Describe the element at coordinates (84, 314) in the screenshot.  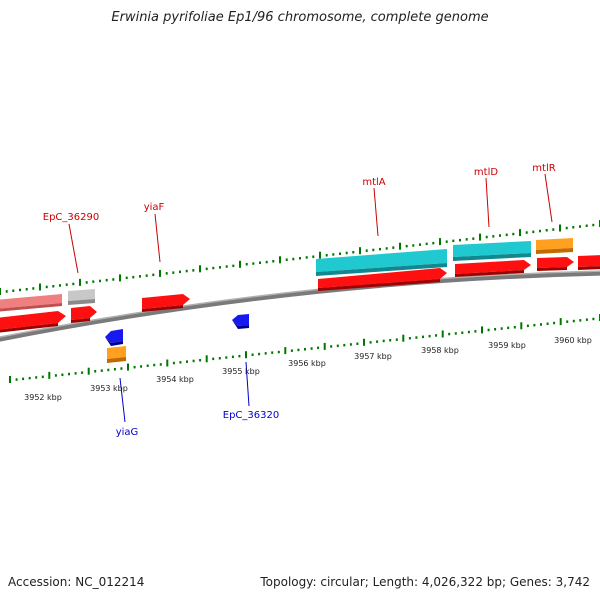
I see `cds-red-small` at that location.